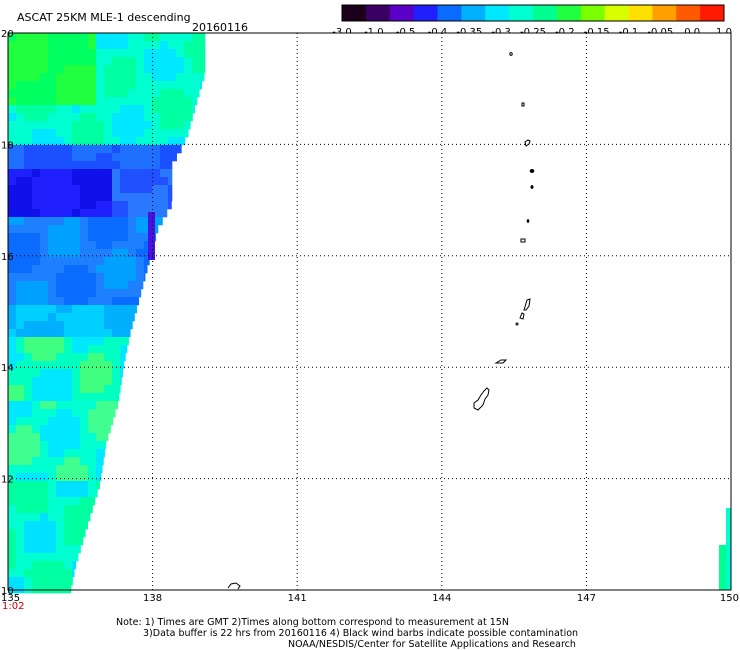 The height and width of the screenshot is (650, 740). I want to click on longitude-tick-label: 150, so click(729, 598).